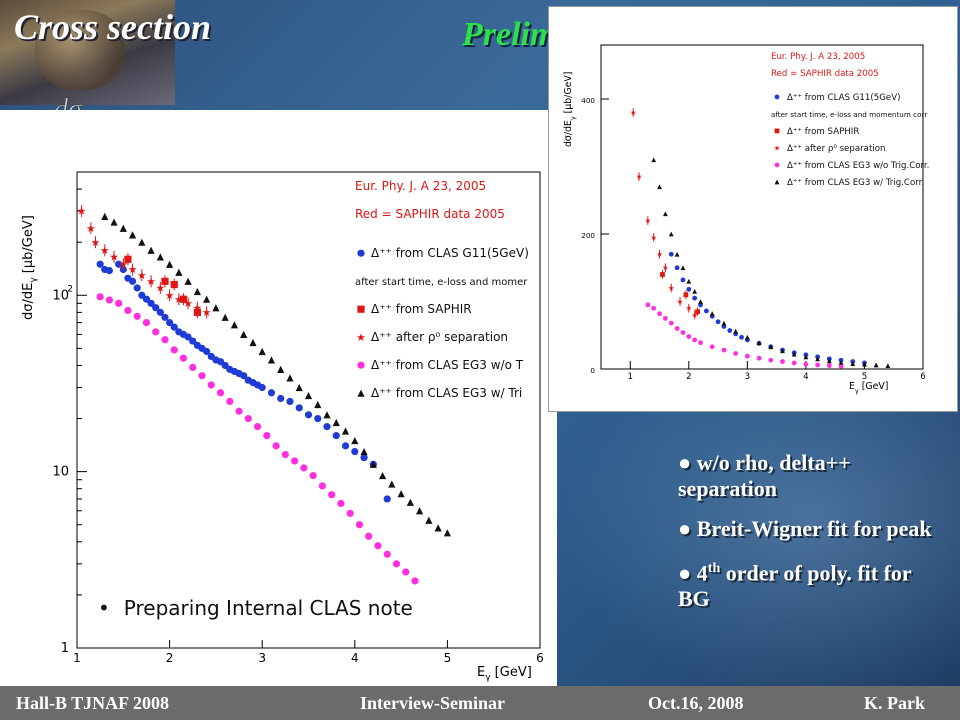 The width and height of the screenshot is (960, 720). What do you see at coordinates (588, 100) in the screenshot?
I see `y-tick-label: 400` at bounding box center [588, 100].